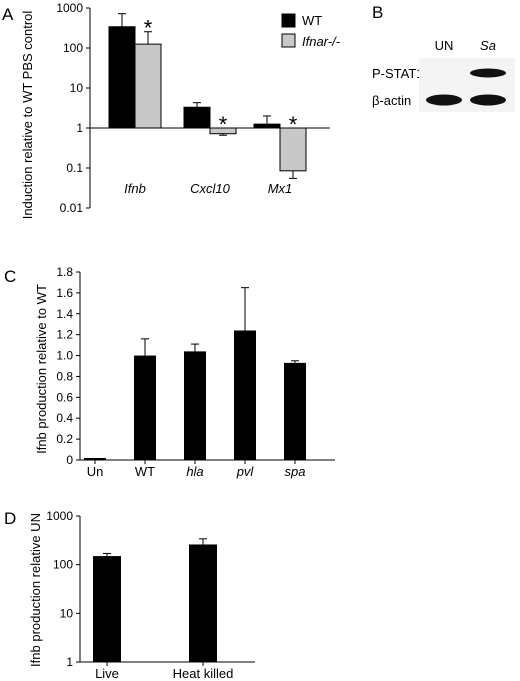  Describe the element at coordinates (203, 603) in the screenshot. I see `chart-d-bar-heat-killed` at that location.